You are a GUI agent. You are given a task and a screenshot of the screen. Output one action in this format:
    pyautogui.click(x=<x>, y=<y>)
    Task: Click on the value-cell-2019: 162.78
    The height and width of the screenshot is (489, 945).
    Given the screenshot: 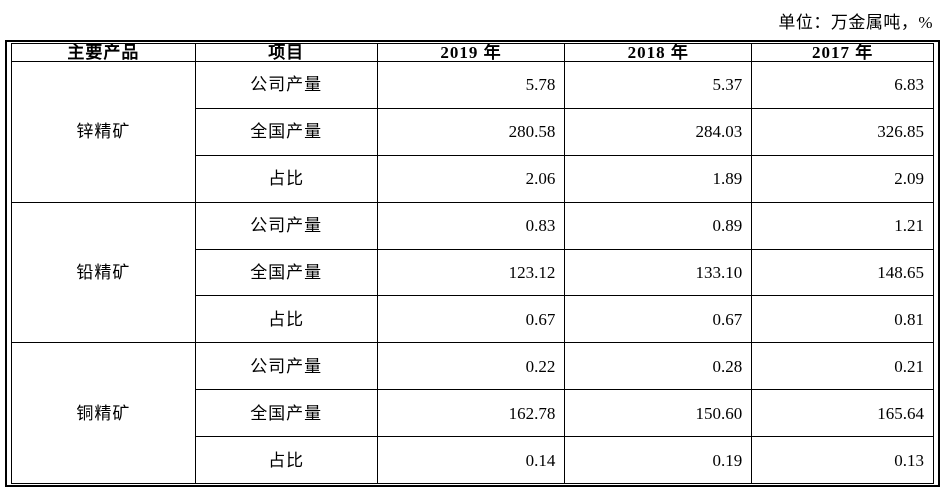 What is the action you would take?
    pyautogui.click(x=471, y=413)
    